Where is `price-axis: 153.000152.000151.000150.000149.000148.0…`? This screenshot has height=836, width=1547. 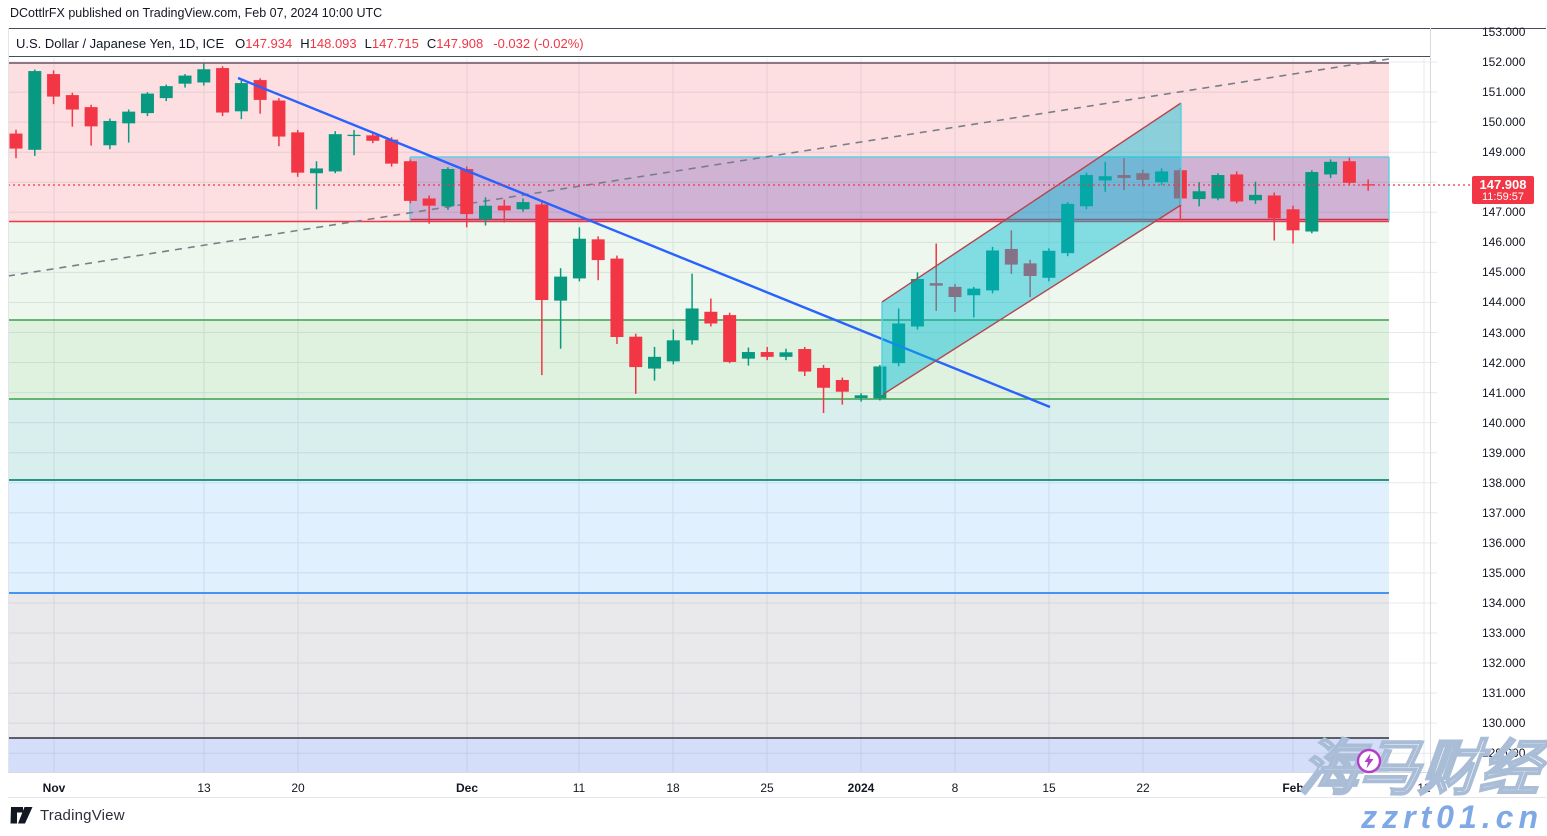
price-axis: 153.000152.000151.000150.000149.000148.0… is located at coordinates (1489, 398).